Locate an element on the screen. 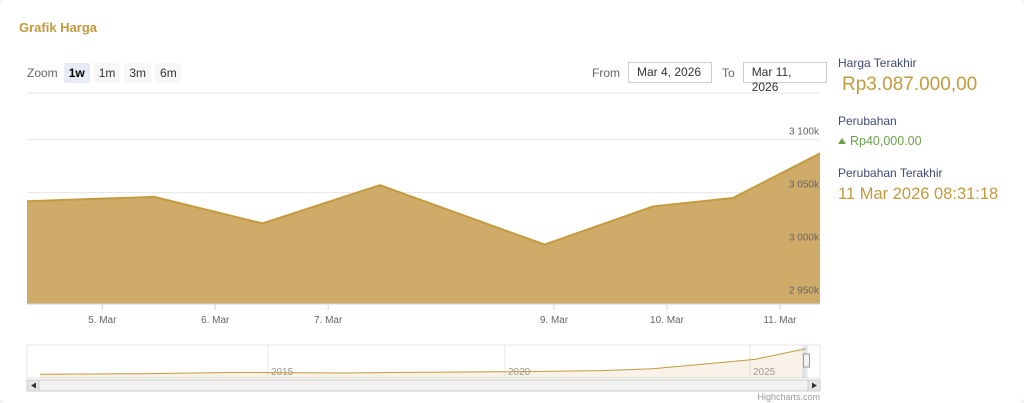 The width and height of the screenshot is (1024, 403). date-range-selector: From Mar 4, 2026 To Mar 11, 2026 is located at coordinates (709, 78).